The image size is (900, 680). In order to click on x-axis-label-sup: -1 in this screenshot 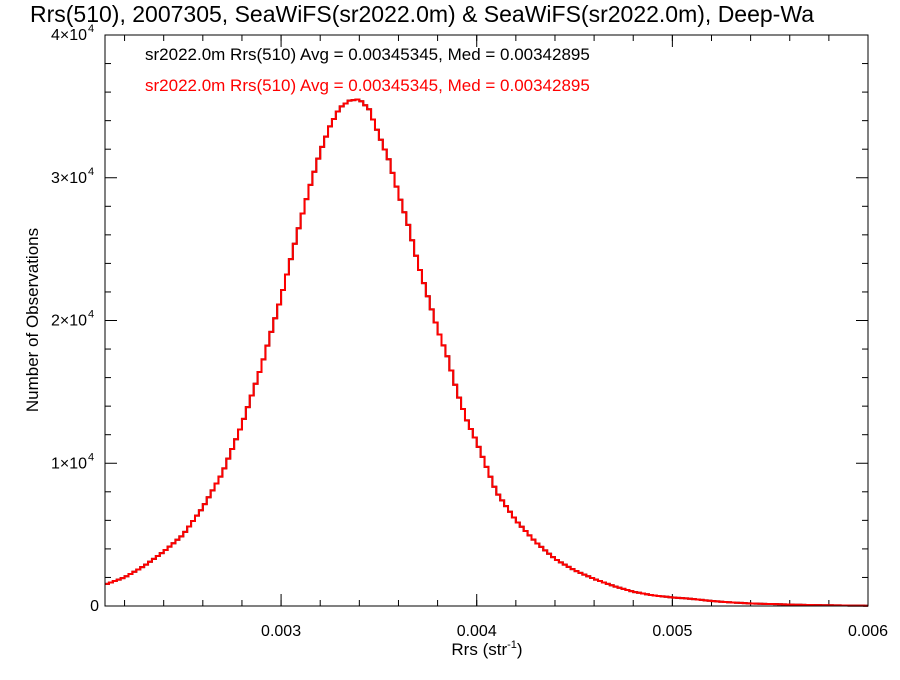, I will do `click(512, 645)`.